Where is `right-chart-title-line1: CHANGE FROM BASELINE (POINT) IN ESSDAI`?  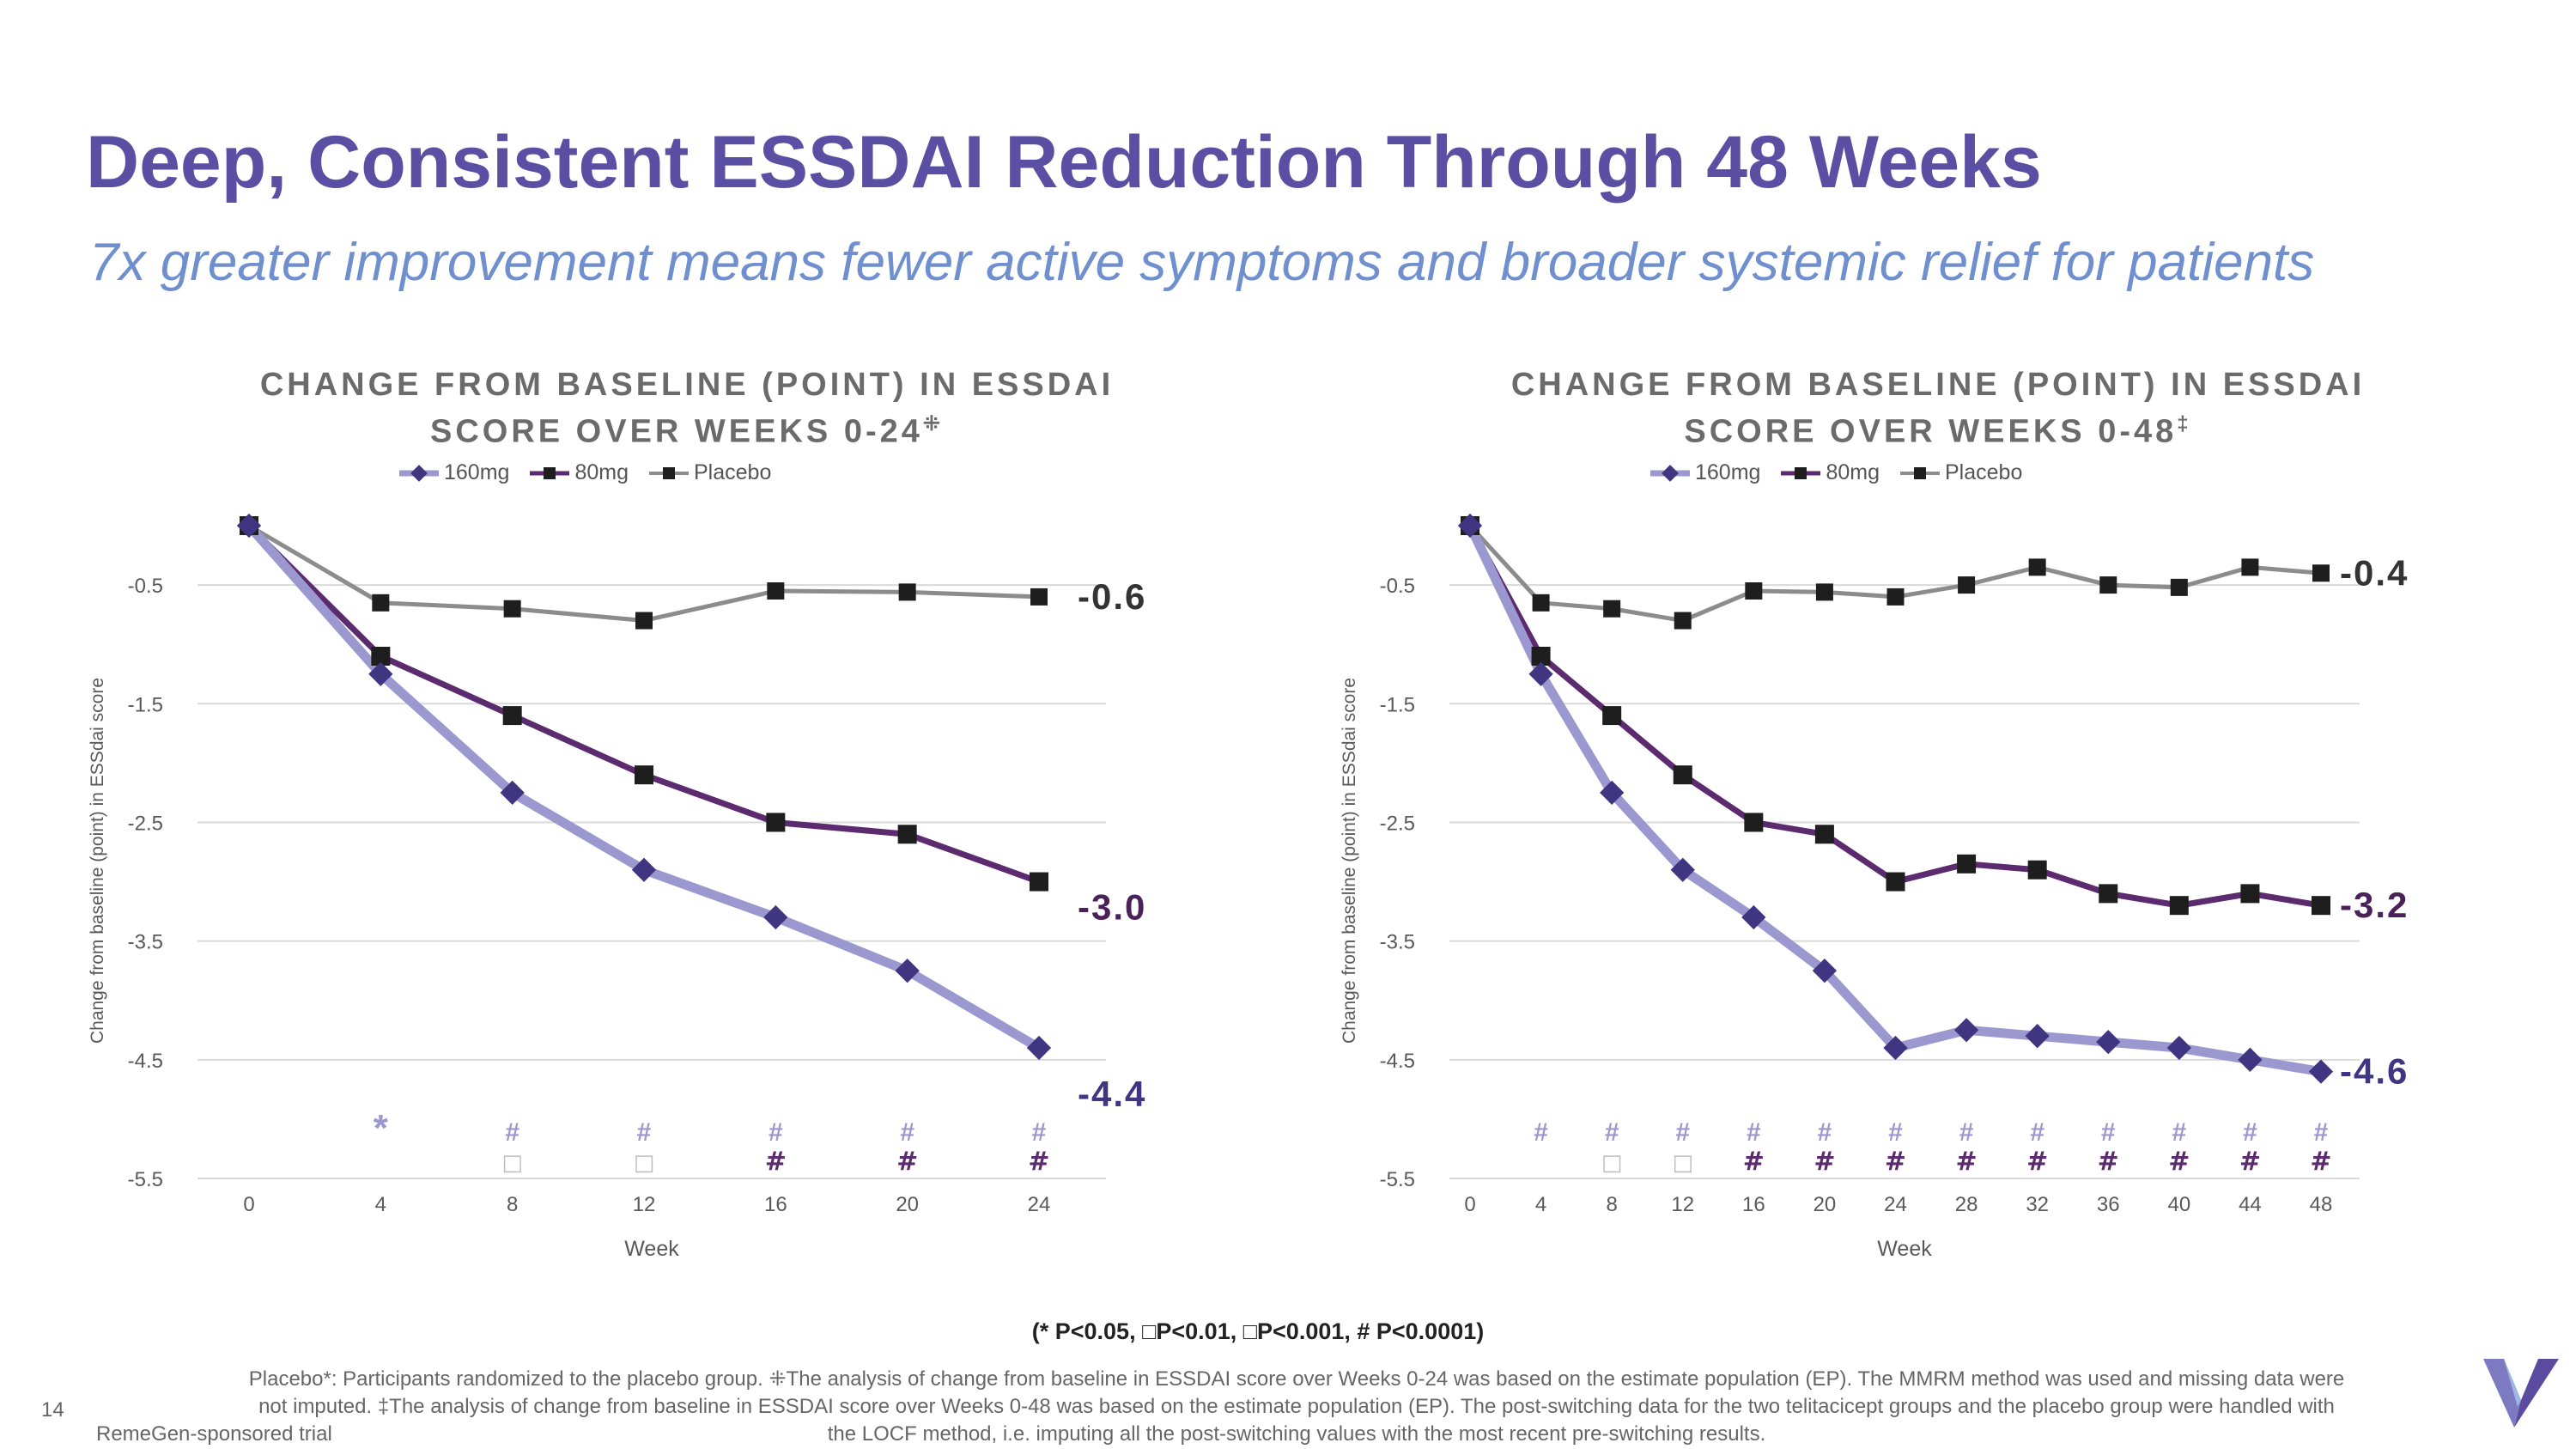 right-chart-title-line1: CHANGE FROM BASELINE (POINT) IN ESSDAI is located at coordinates (1938, 385).